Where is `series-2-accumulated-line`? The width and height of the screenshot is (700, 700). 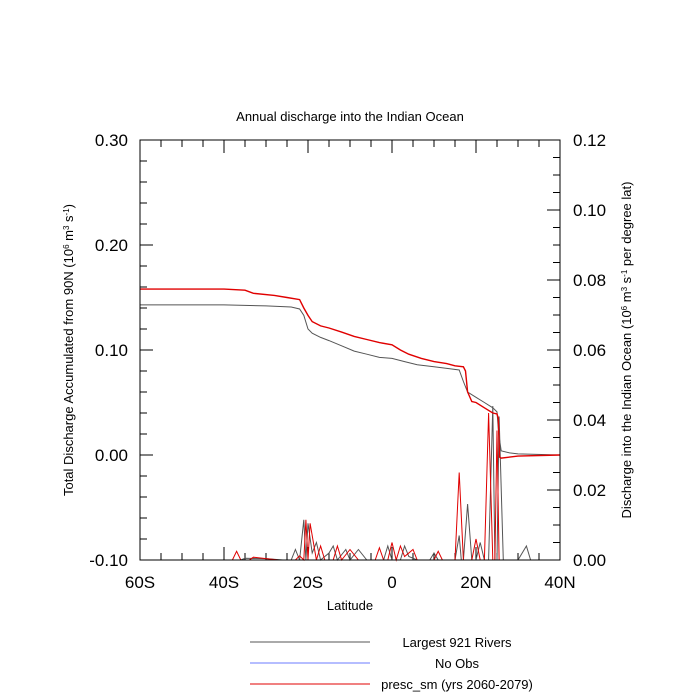 series-2-accumulated-line is located at coordinates (350, 373).